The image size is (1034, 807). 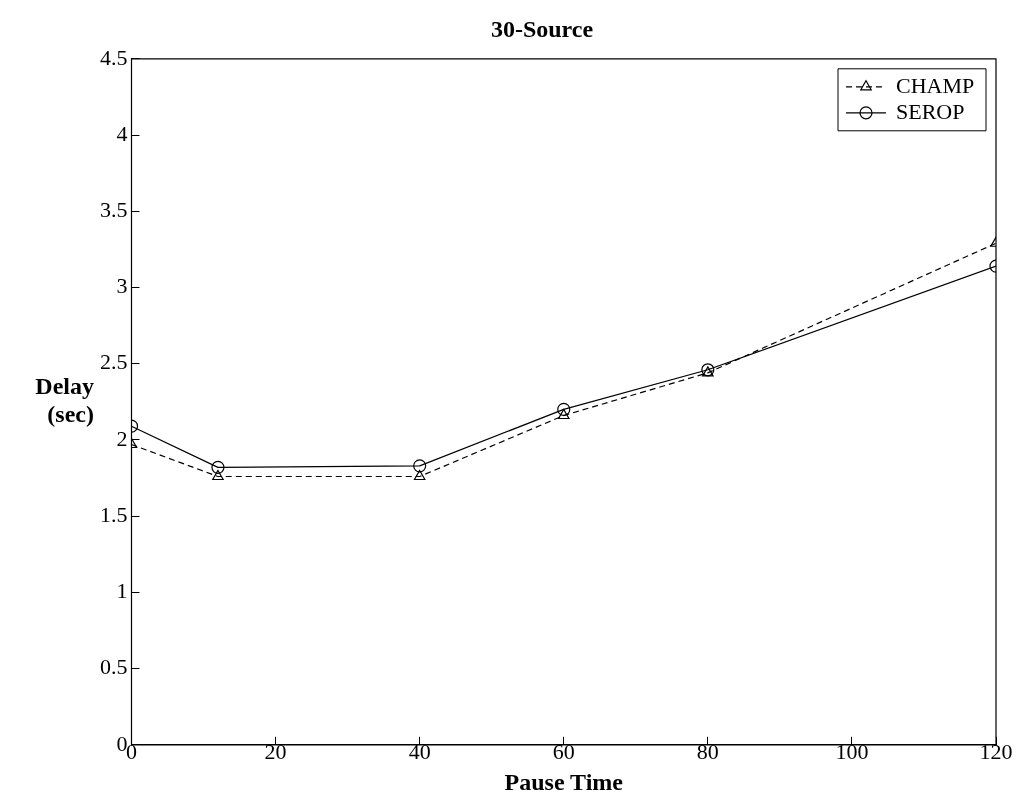 I want to click on x-tick-label: 120, so click(x=996, y=751).